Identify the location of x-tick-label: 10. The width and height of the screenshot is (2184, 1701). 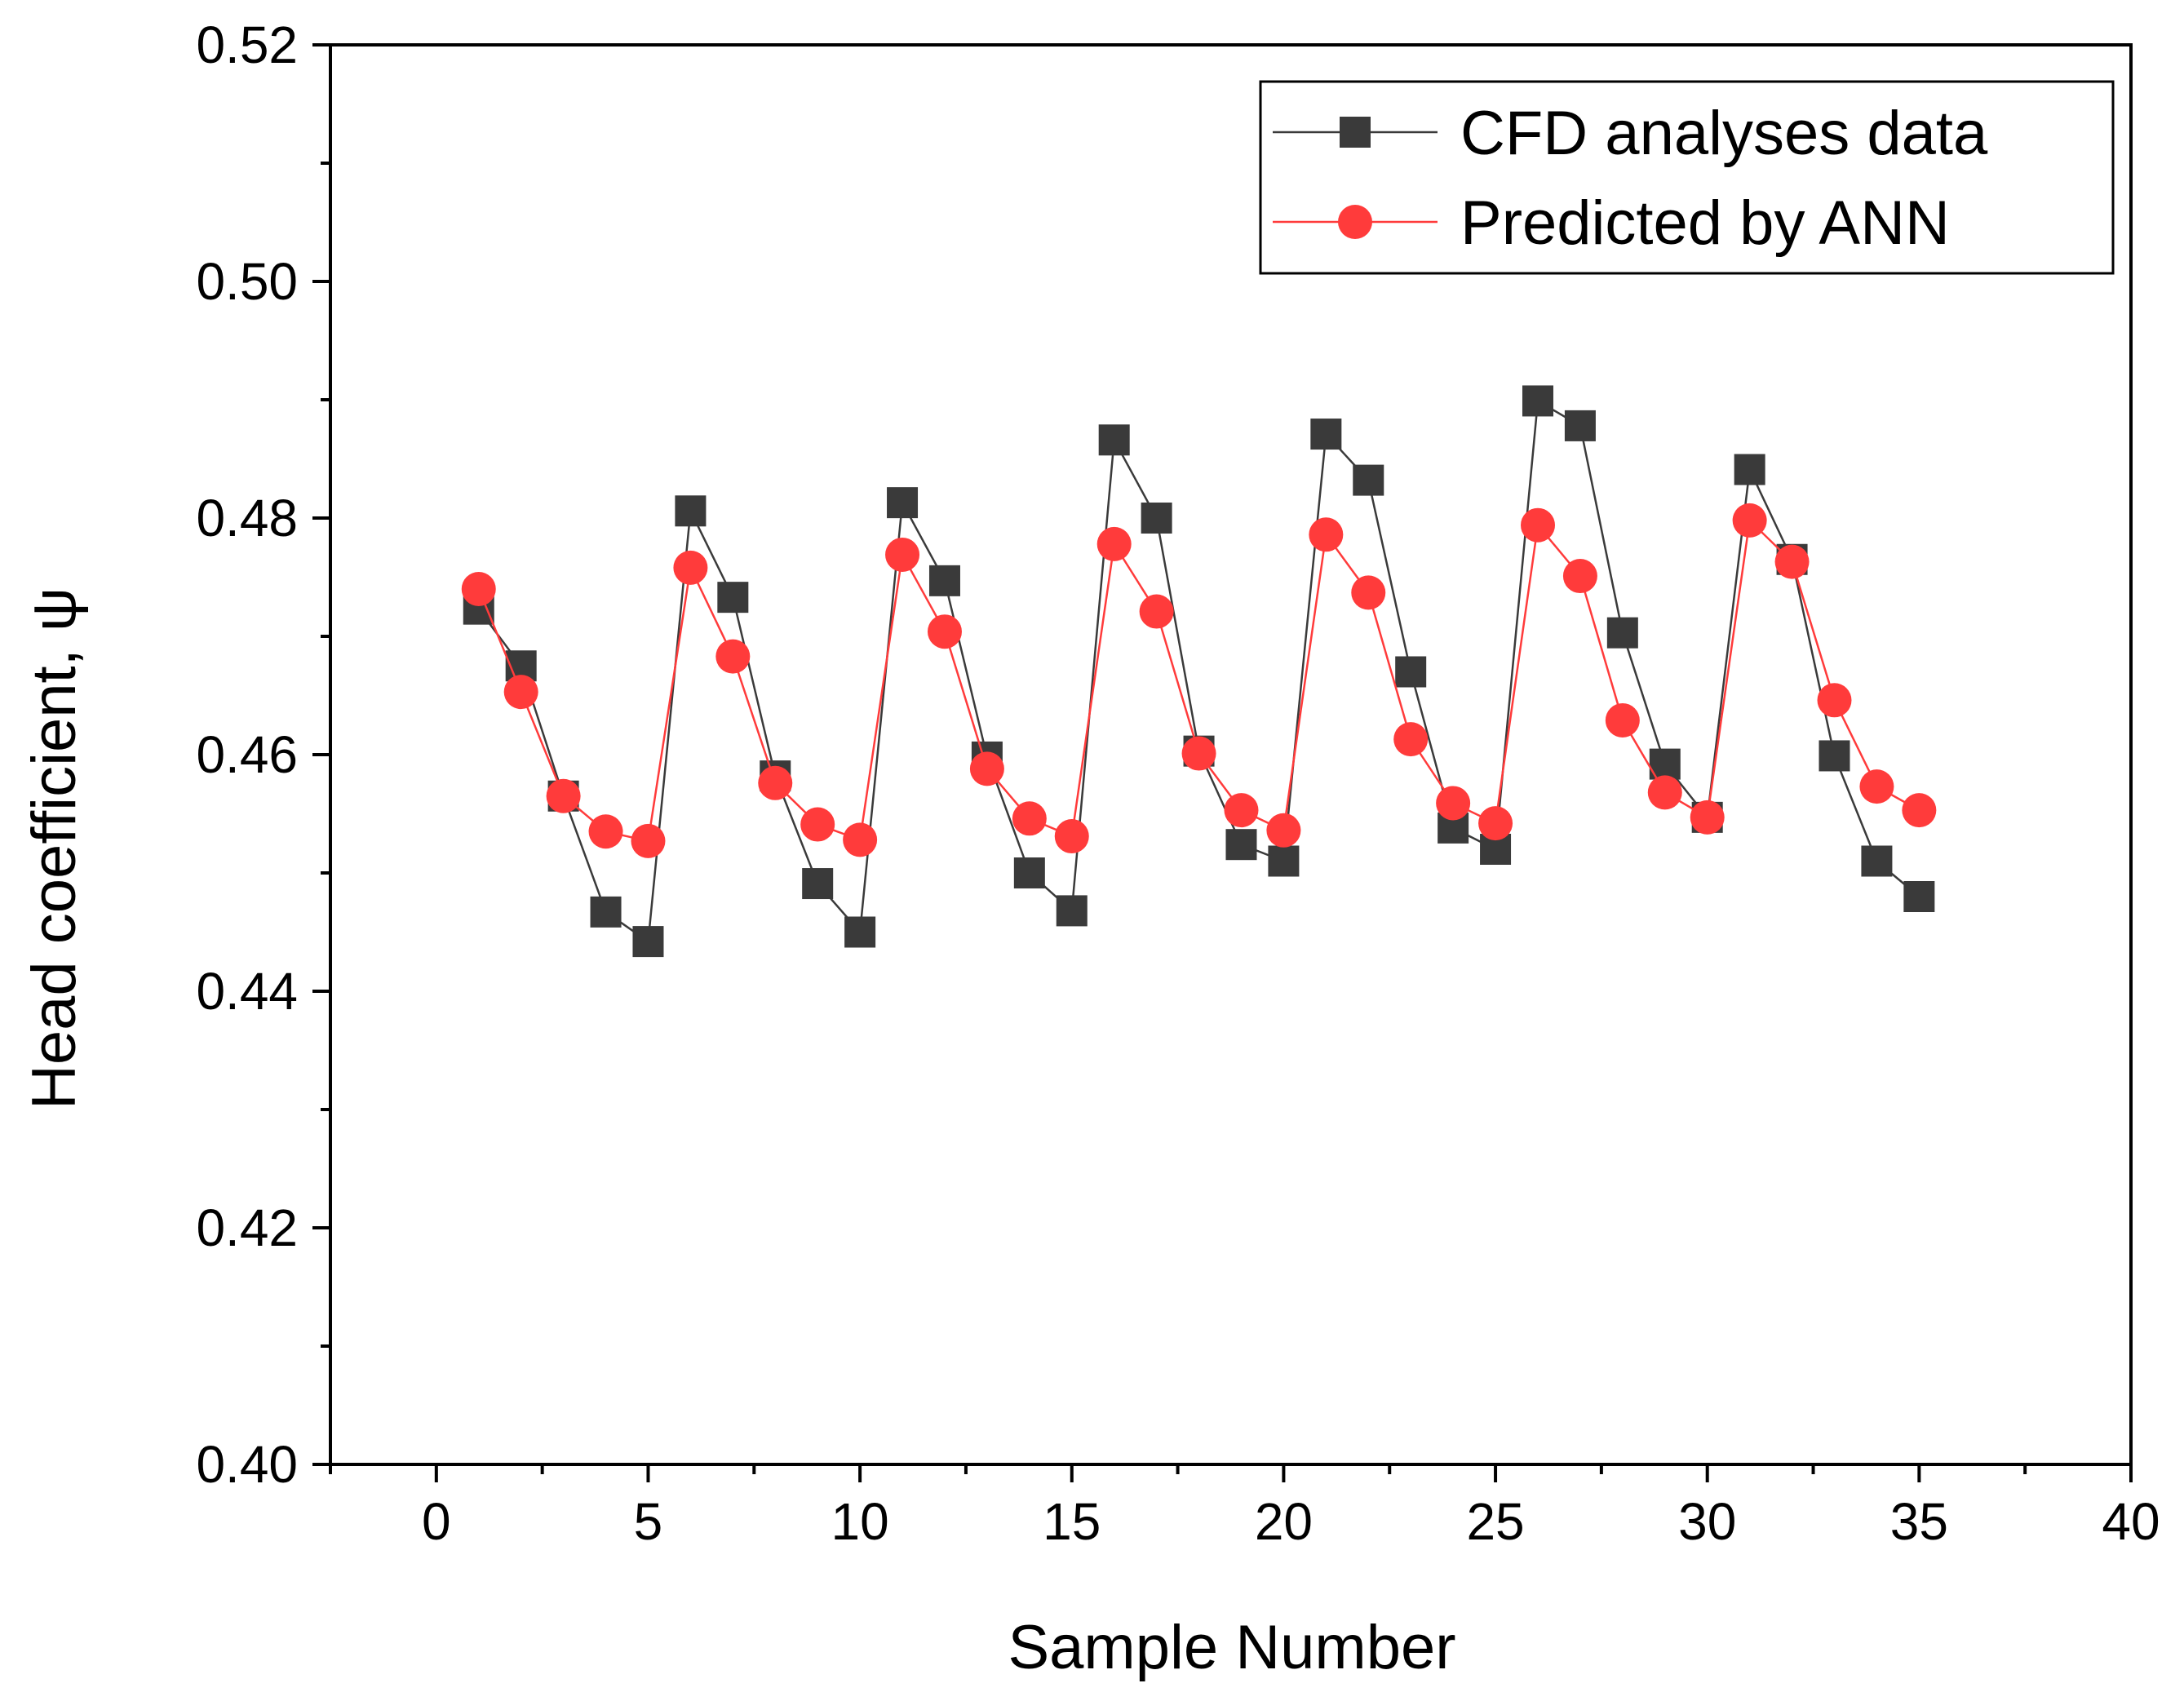
(860, 1521).